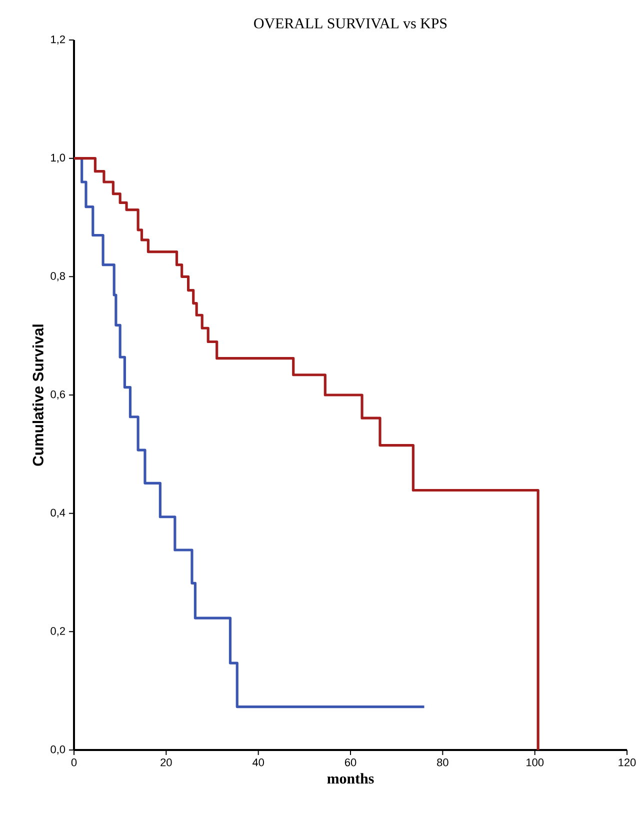 The width and height of the screenshot is (644, 832). I want to click on y-tick-label: 0,4, so click(58, 513).